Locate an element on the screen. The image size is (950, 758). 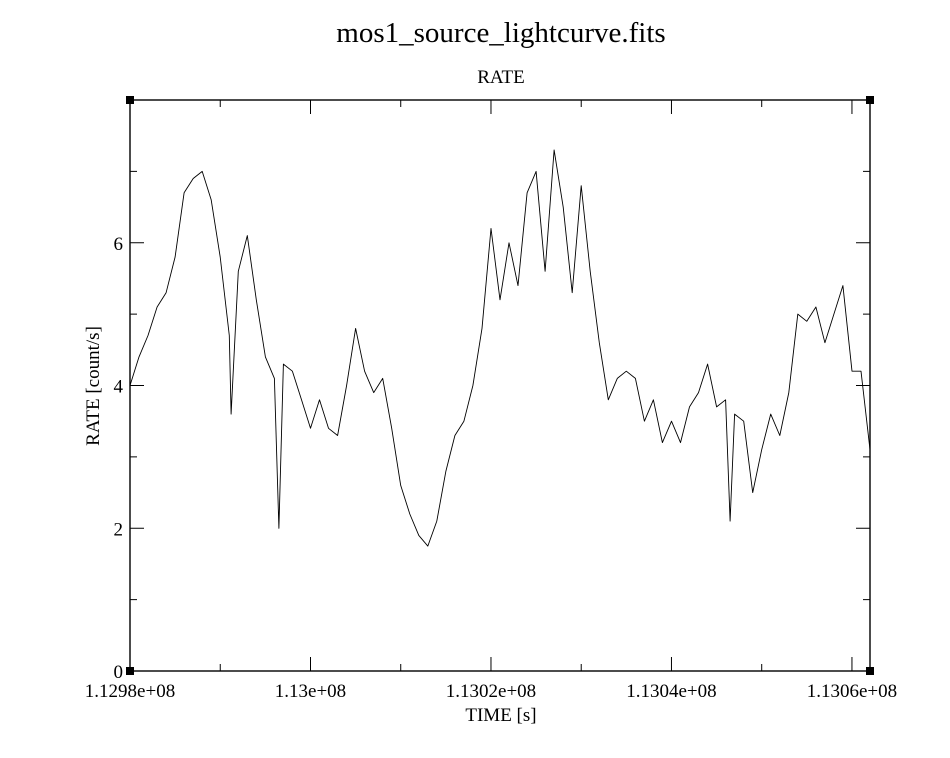
x-tick-label: 1.1298e+08 is located at coordinates (130, 691).